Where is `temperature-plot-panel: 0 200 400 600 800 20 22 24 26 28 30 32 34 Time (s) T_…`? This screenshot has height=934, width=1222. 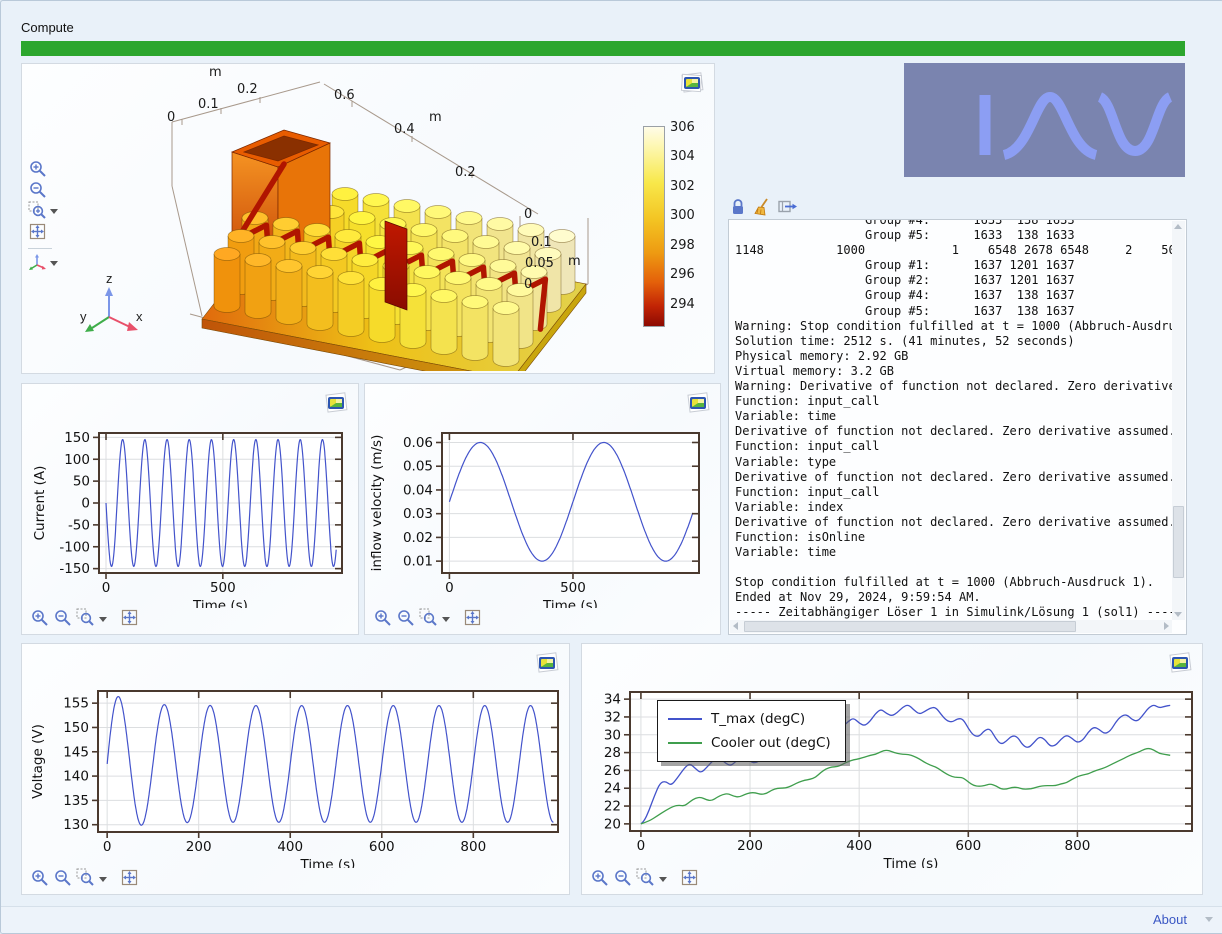
temperature-plot-panel: 0 200 400 600 800 20 22 24 26 28 30 32 34 Time (s) T_… is located at coordinates (892, 769).